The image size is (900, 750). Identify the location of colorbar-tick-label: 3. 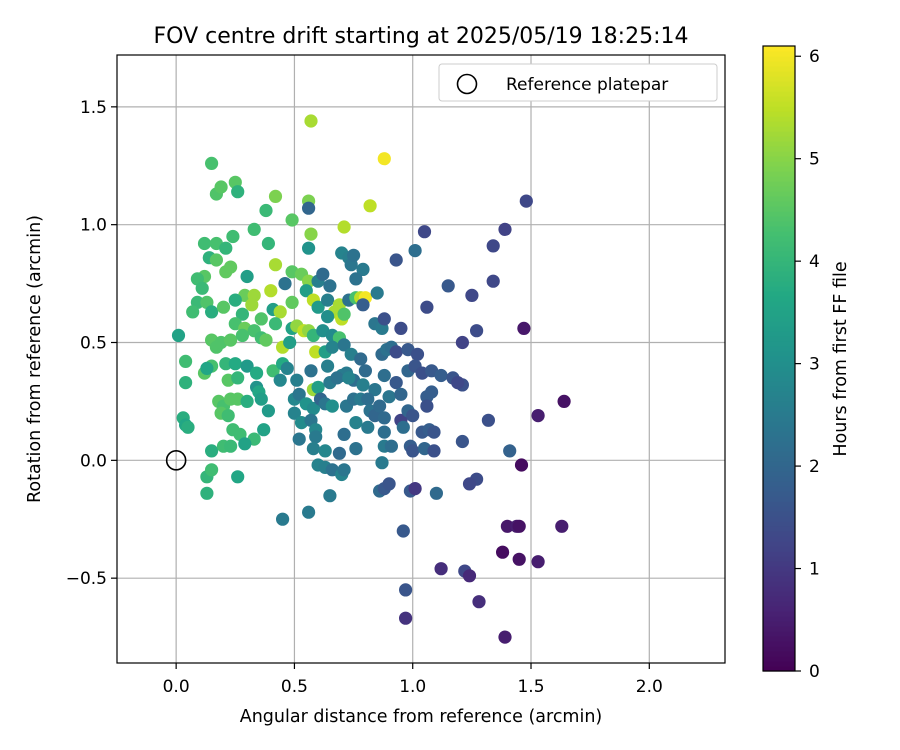
(814, 365).